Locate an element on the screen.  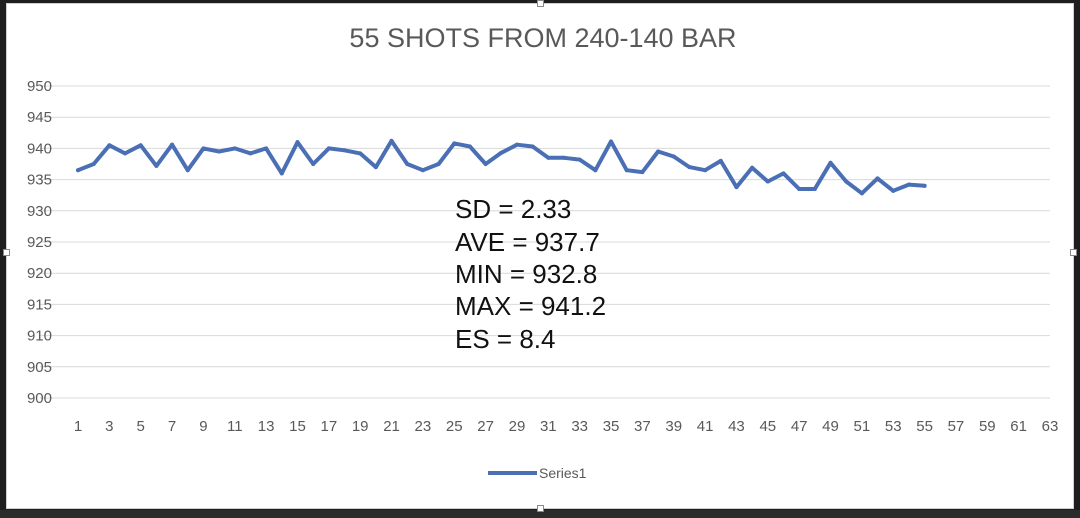
x-tick-label: 33 is located at coordinates (579, 426).